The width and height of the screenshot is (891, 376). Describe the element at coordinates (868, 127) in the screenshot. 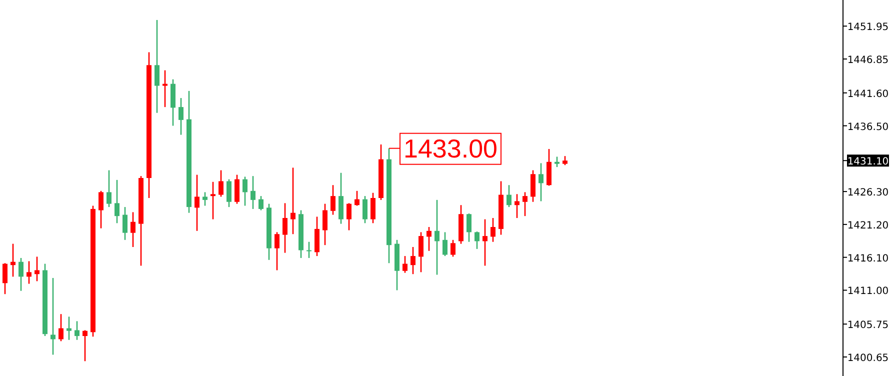

I see `y-tick-label: 1436.50` at that location.